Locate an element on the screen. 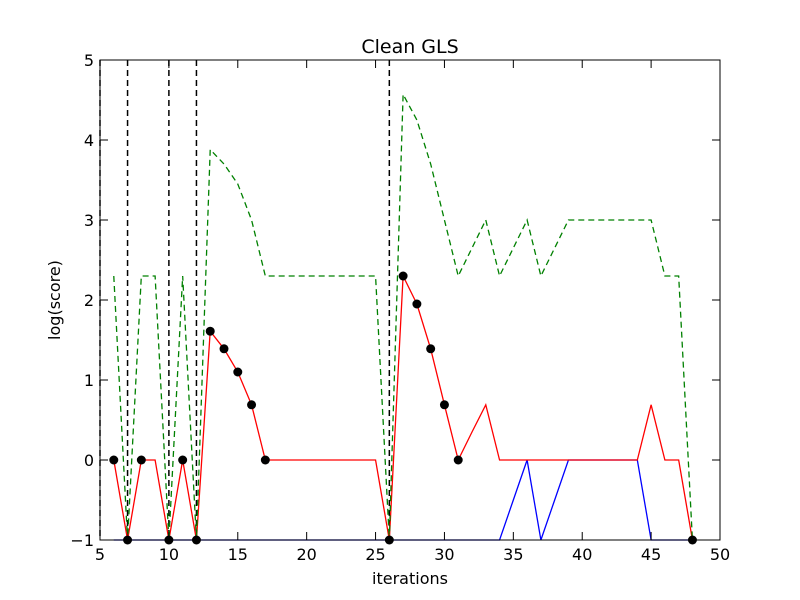  y-tick-label-2: 1 is located at coordinates (89, 380).